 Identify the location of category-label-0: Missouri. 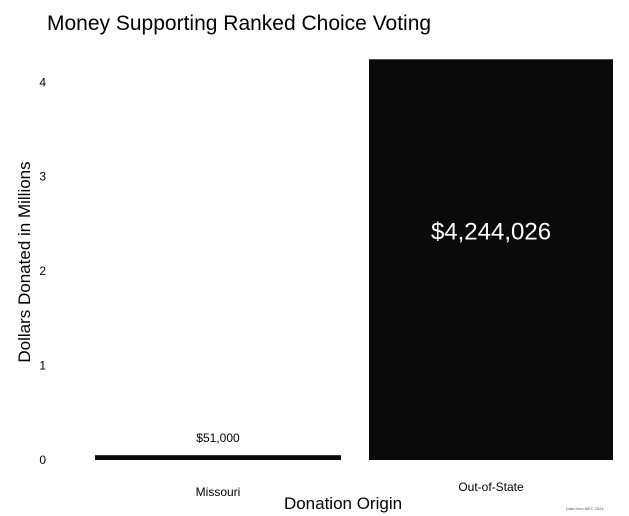
(218, 492).